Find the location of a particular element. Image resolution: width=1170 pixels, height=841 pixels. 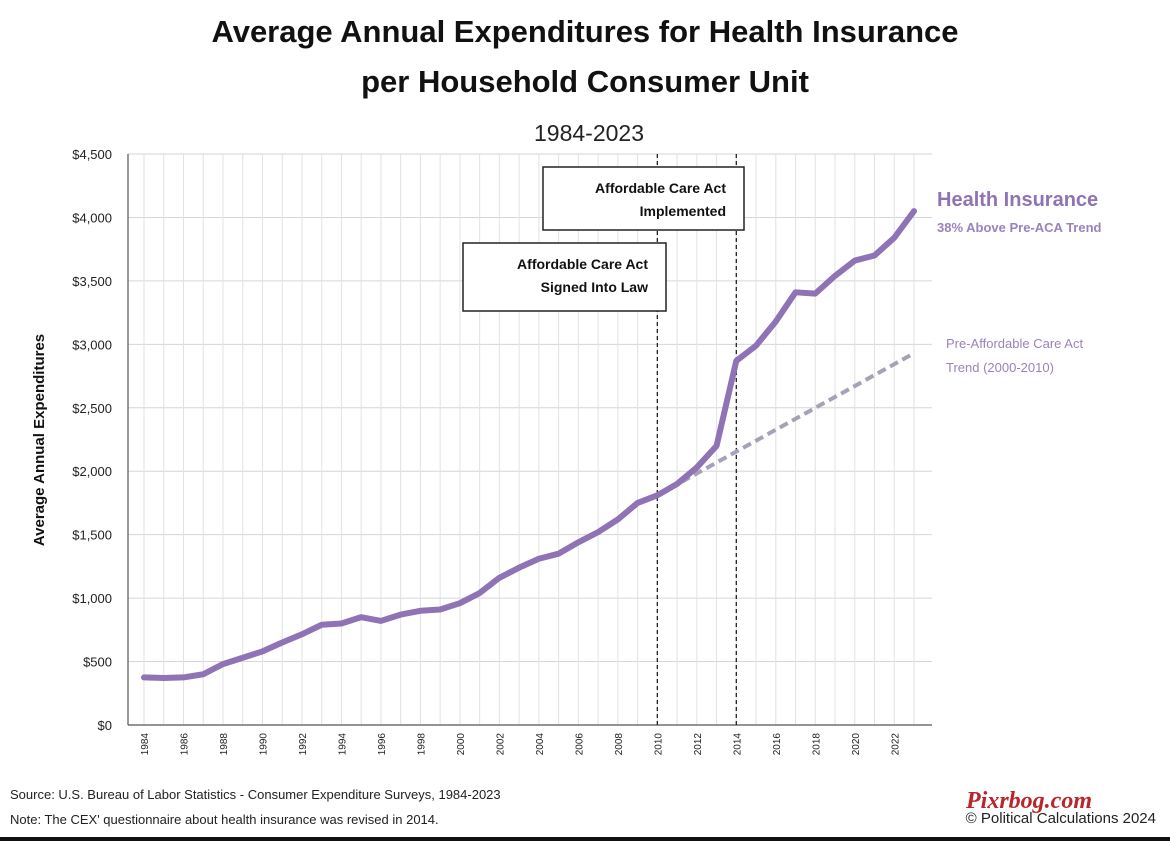

y-tick-label: $4,000 is located at coordinates (92, 217).